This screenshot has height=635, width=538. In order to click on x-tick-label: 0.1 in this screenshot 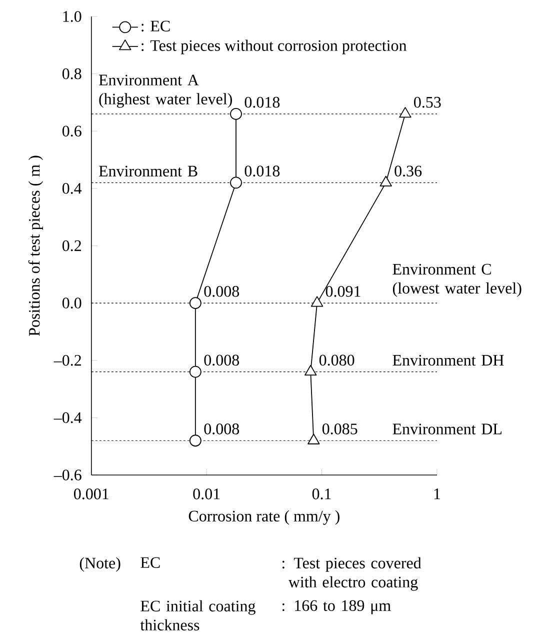, I will do `click(321, 494)`.